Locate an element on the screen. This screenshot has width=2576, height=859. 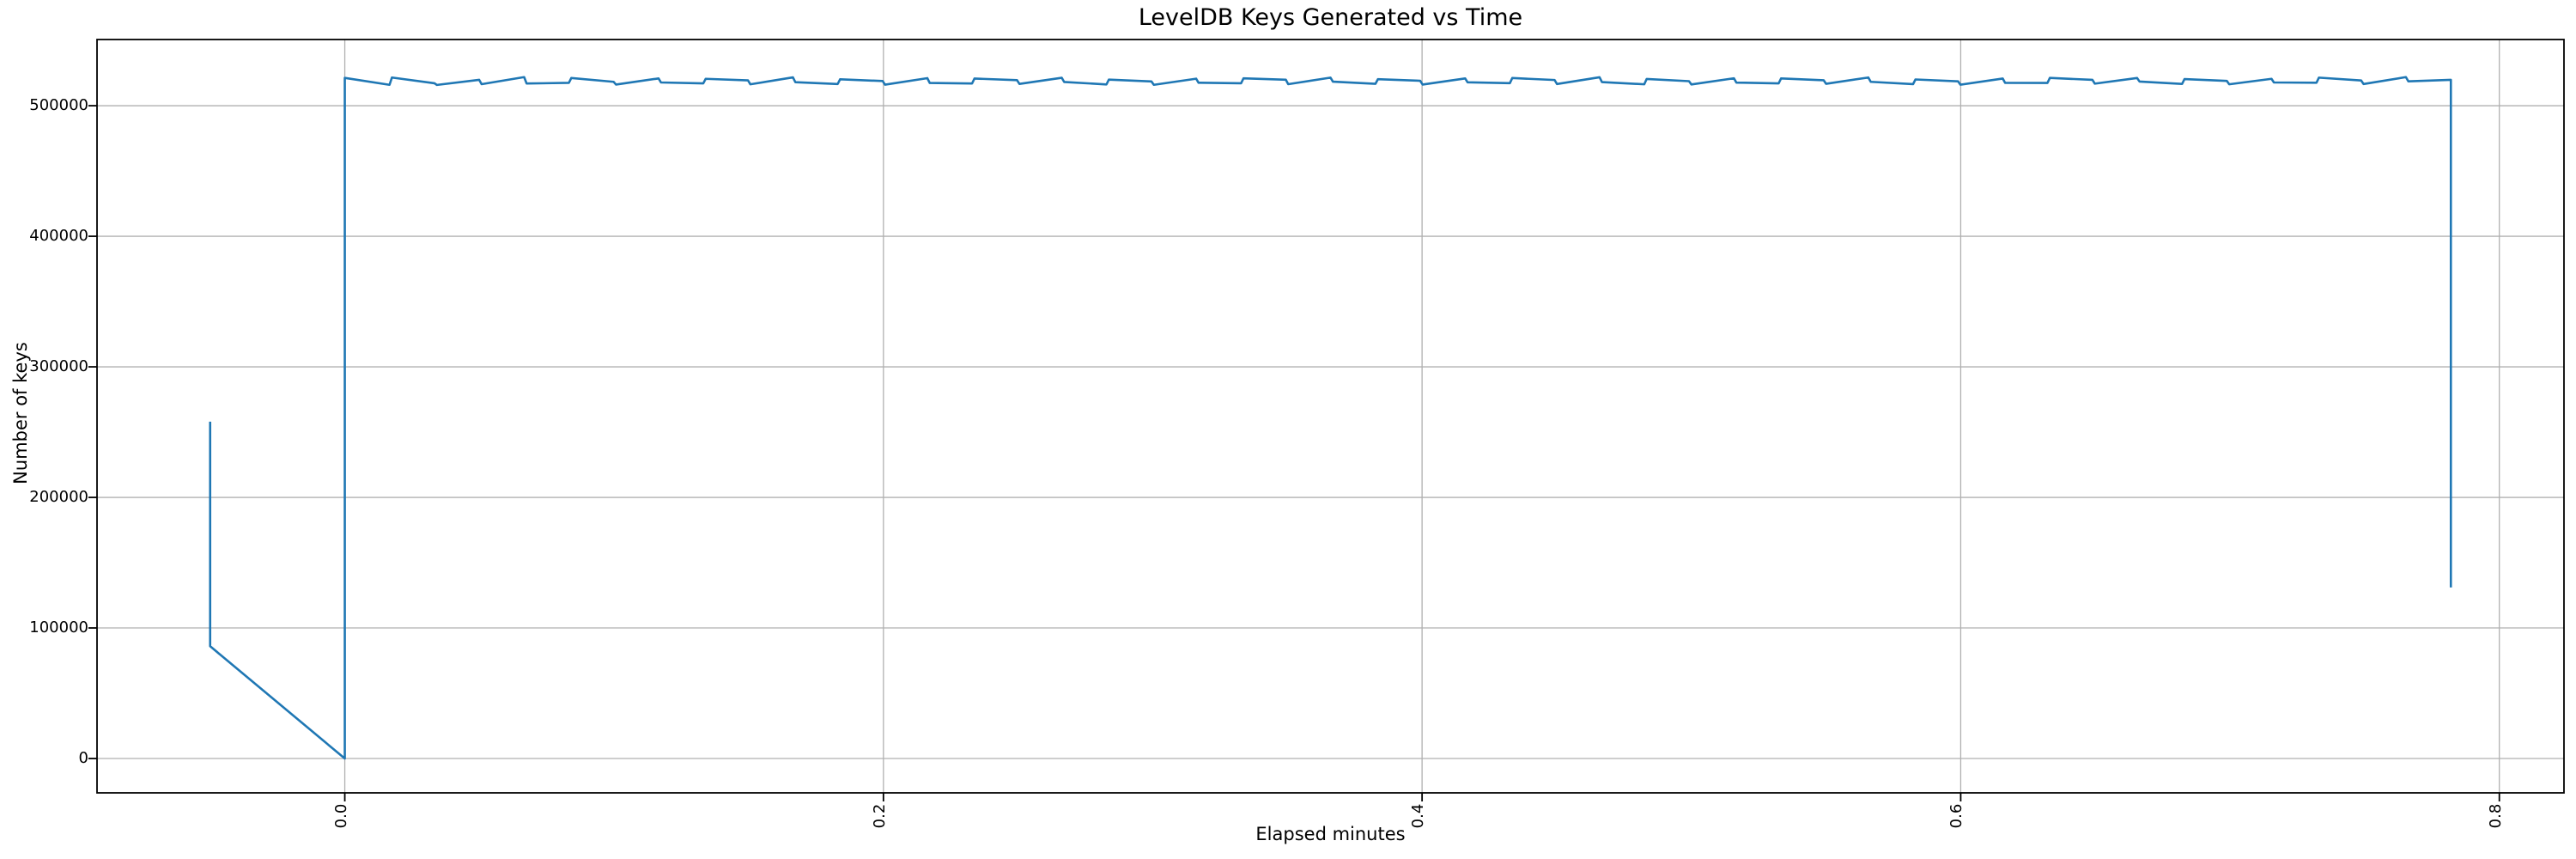
y-tick-label: 500000 is located at coordinates (59, 106).